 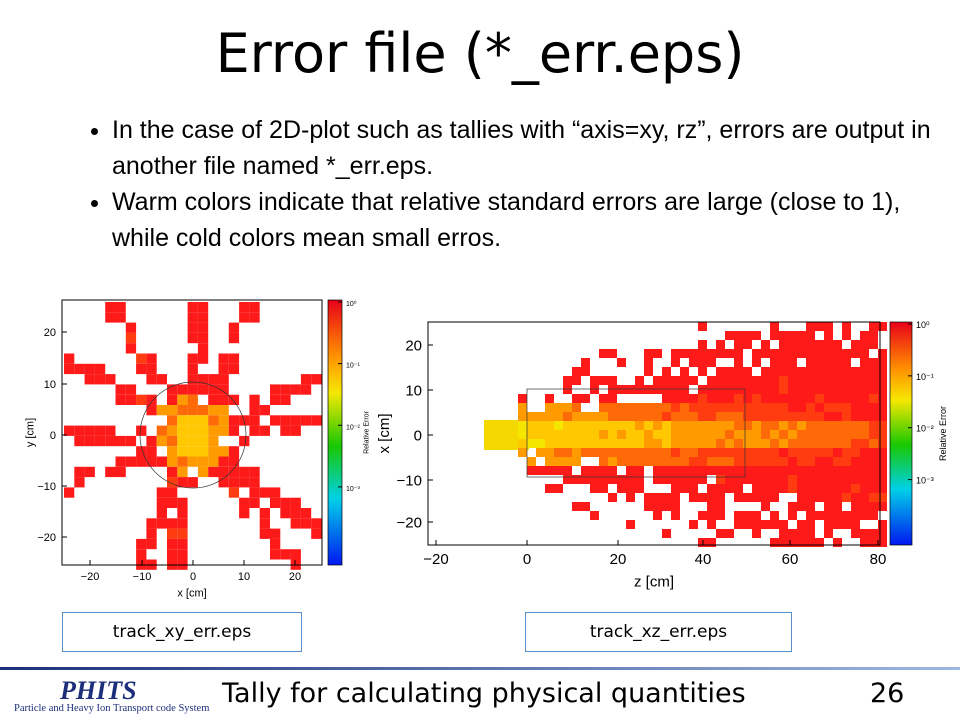 I want to click on y-tick-label: 0, so click(x=418, y=435).